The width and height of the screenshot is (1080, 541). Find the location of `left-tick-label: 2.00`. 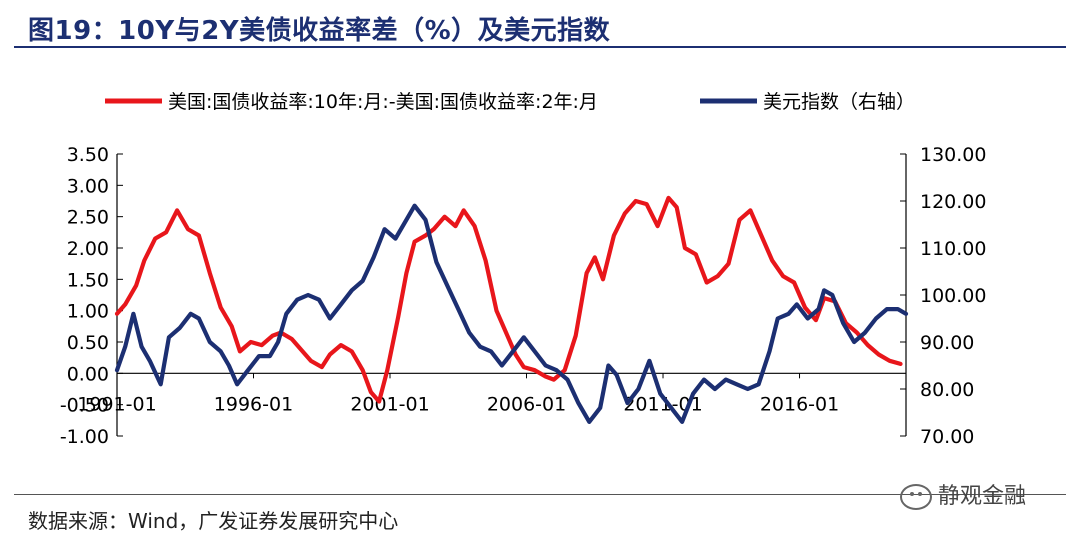

left-tick-label: 2.00 is located at coordinates (88, 249).